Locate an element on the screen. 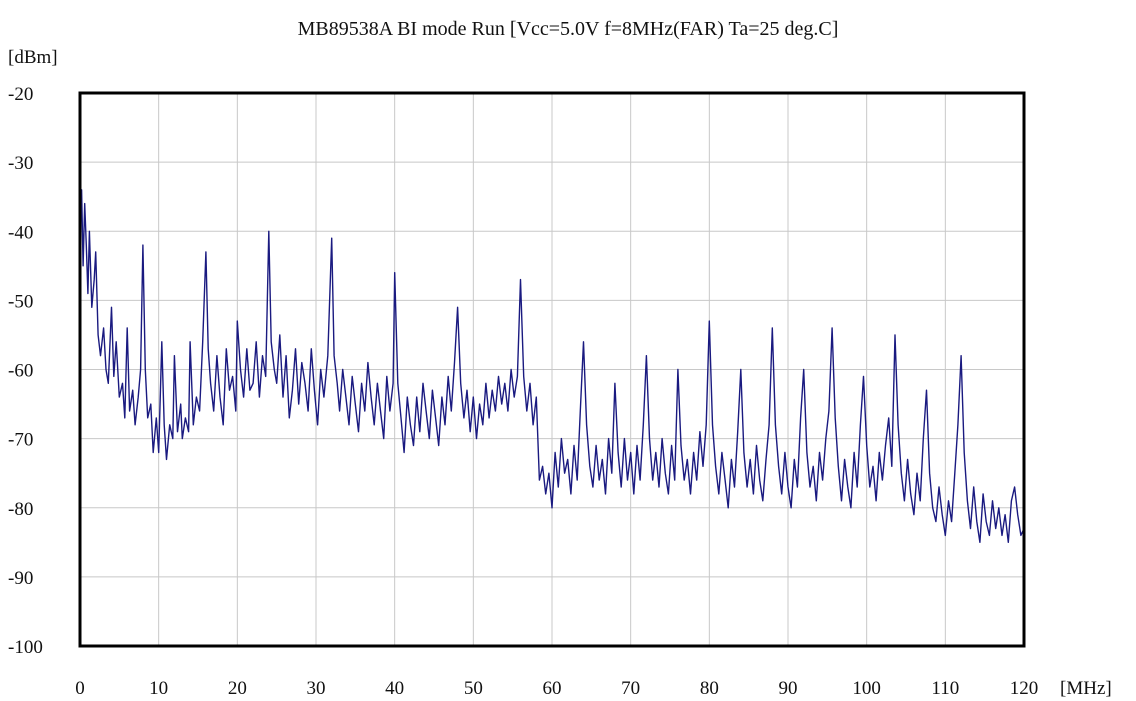  y-tick-label: -80 is located at coordinates (20, 509).